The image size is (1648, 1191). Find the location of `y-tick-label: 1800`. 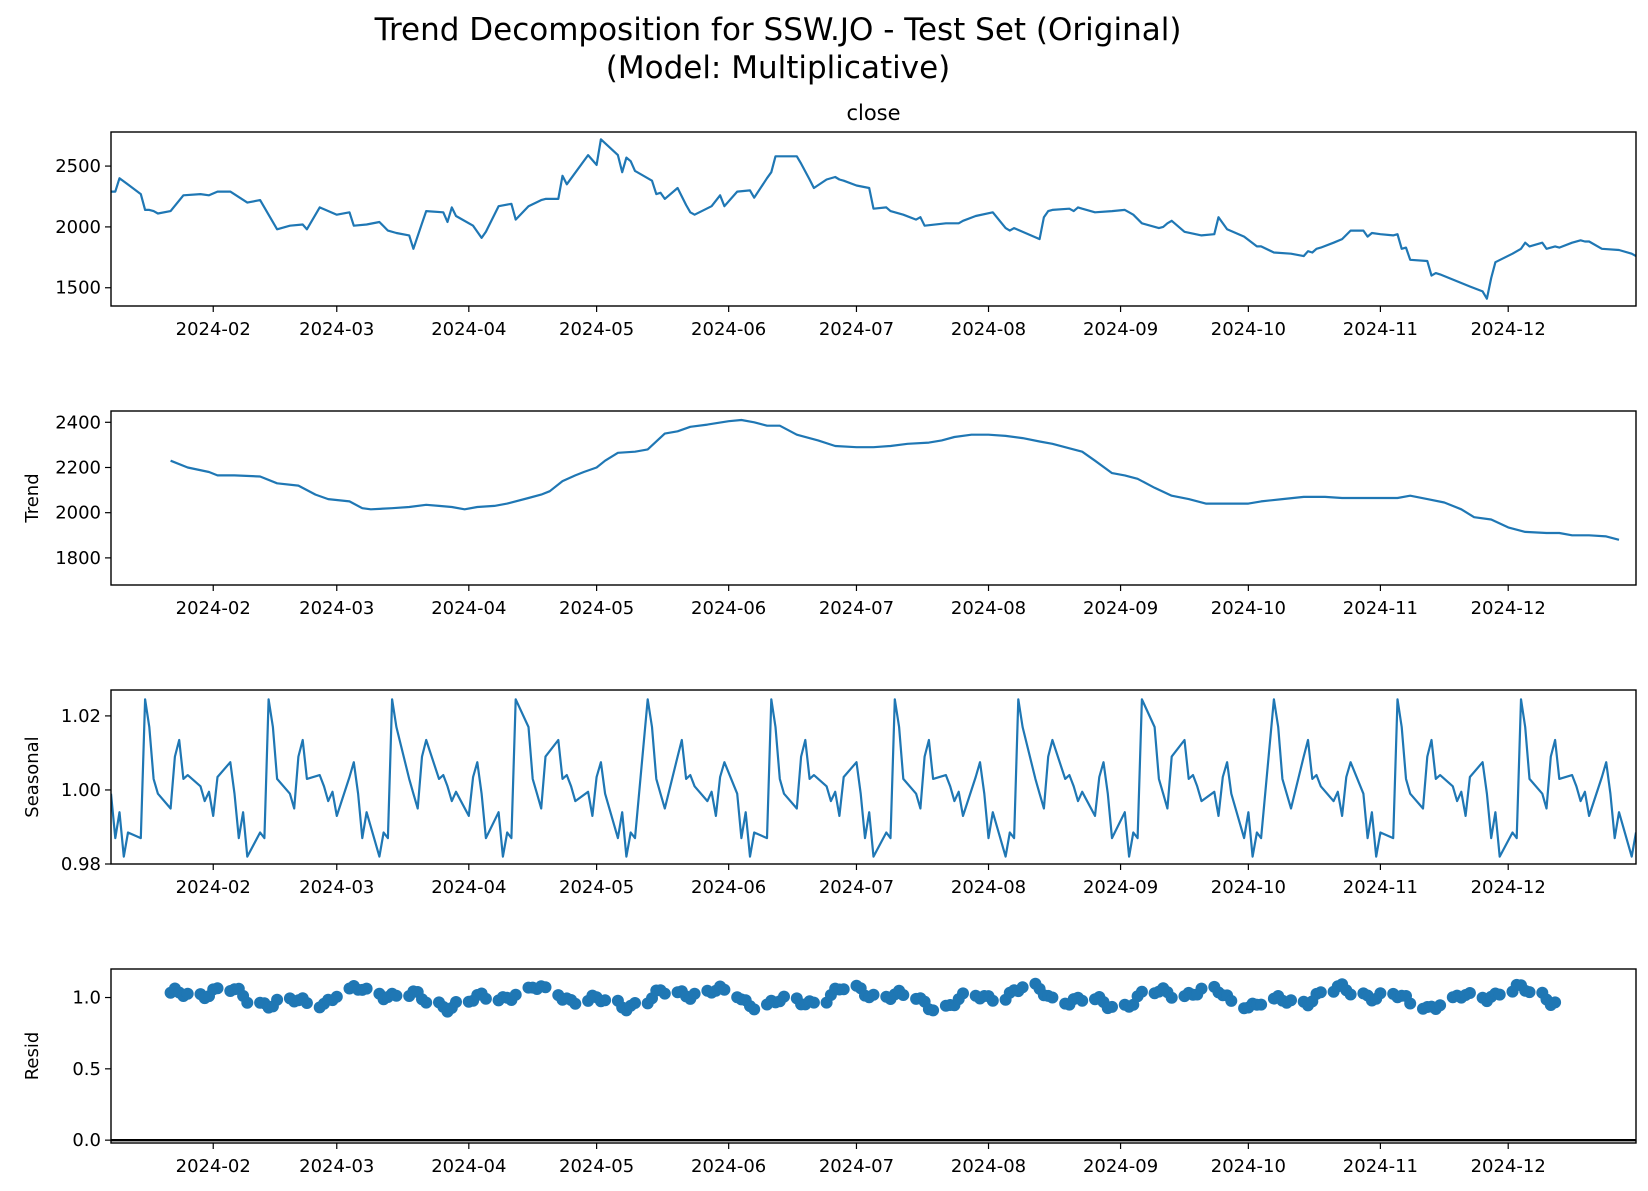

y-tick-label: 1800 is located at coordinates (78, 558).